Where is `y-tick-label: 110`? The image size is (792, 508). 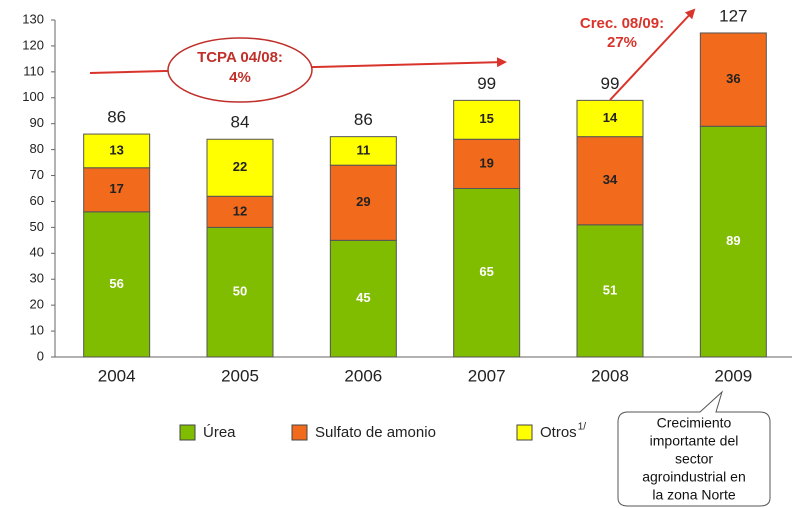
y-tick-label: 110 is located at coordinates (33, 70).